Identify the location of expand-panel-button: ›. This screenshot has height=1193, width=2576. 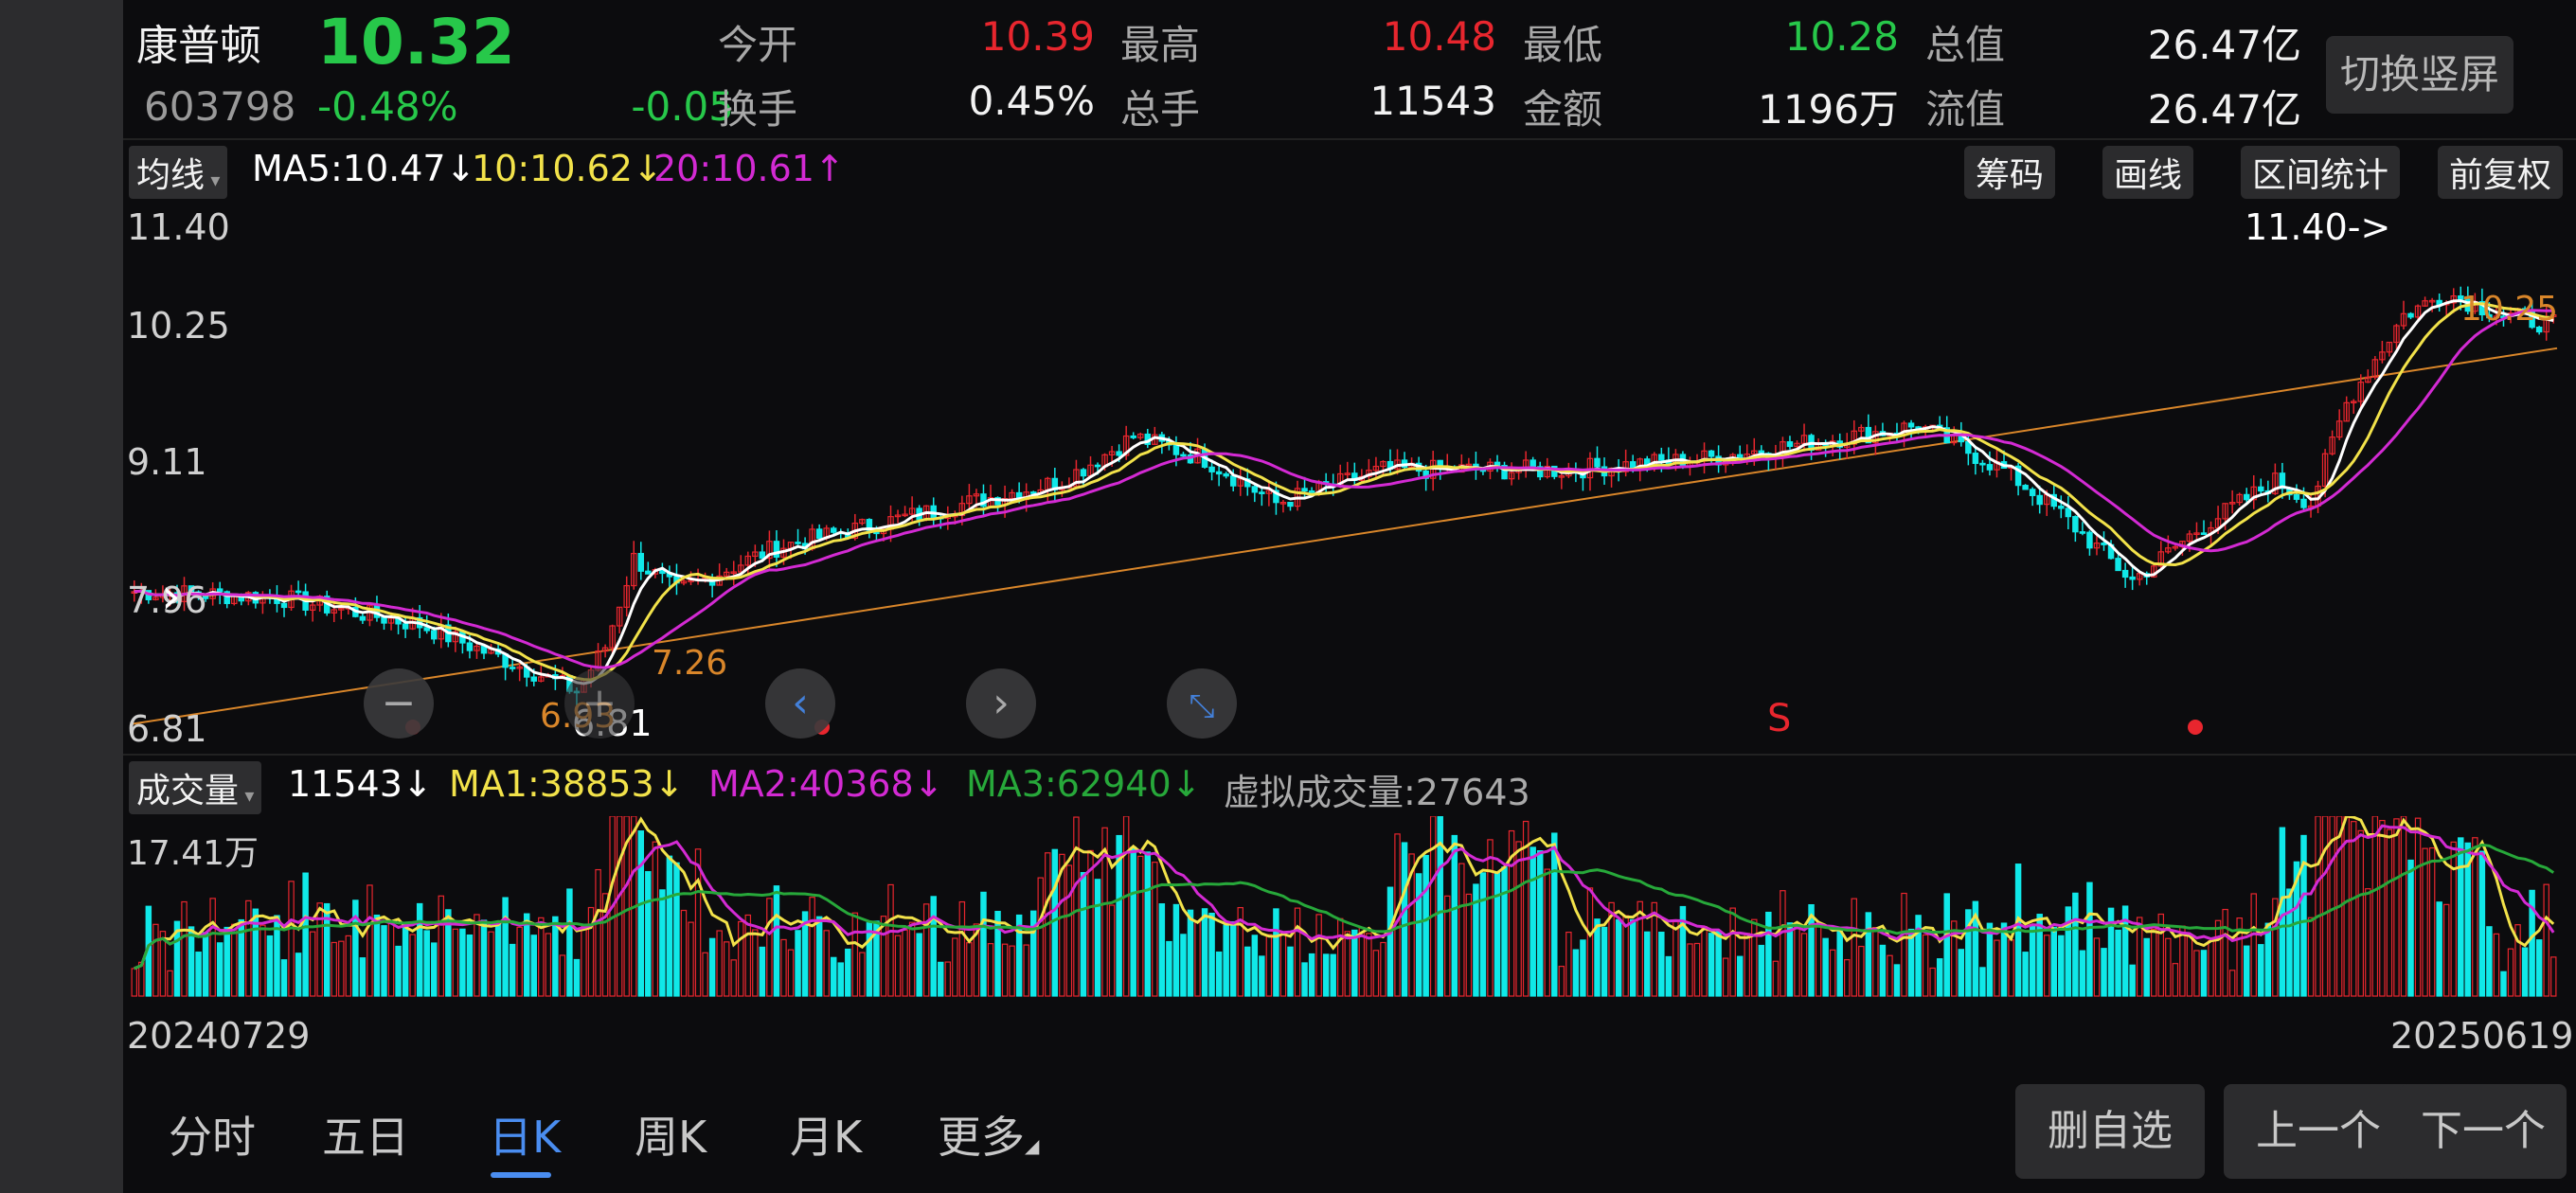
(171, 596).